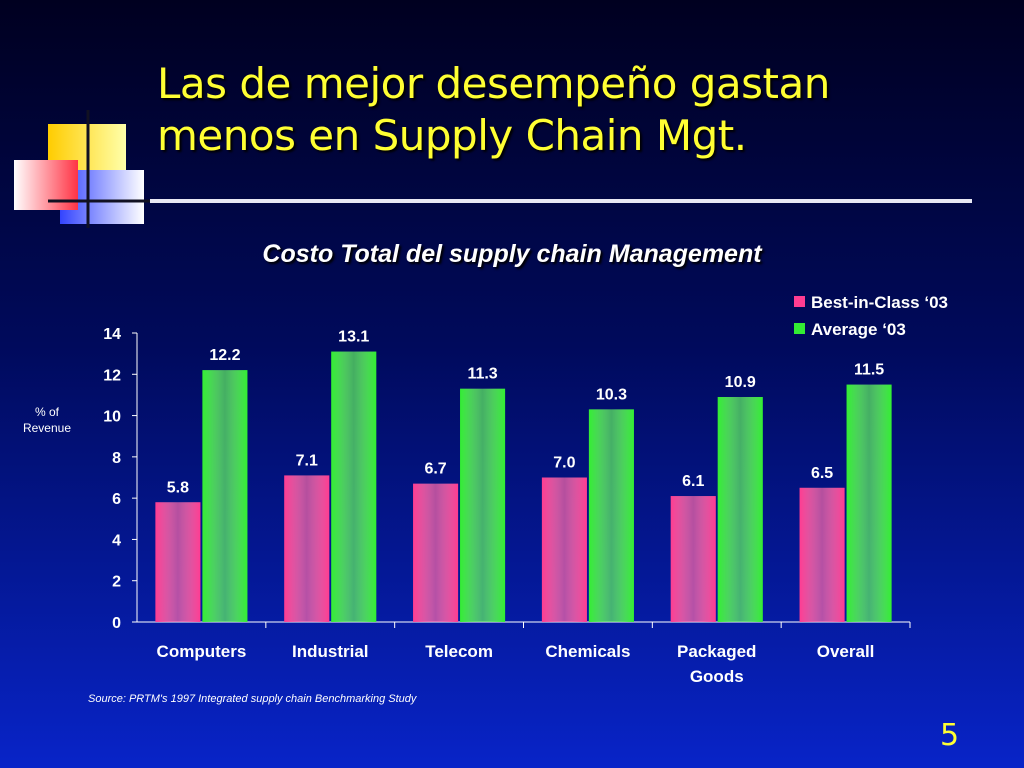  What do you see at coordinates (512, 254) in the screenshot?
I see `chart-title: Costo Total del supply chain Management` at bounding box center [512, 254].